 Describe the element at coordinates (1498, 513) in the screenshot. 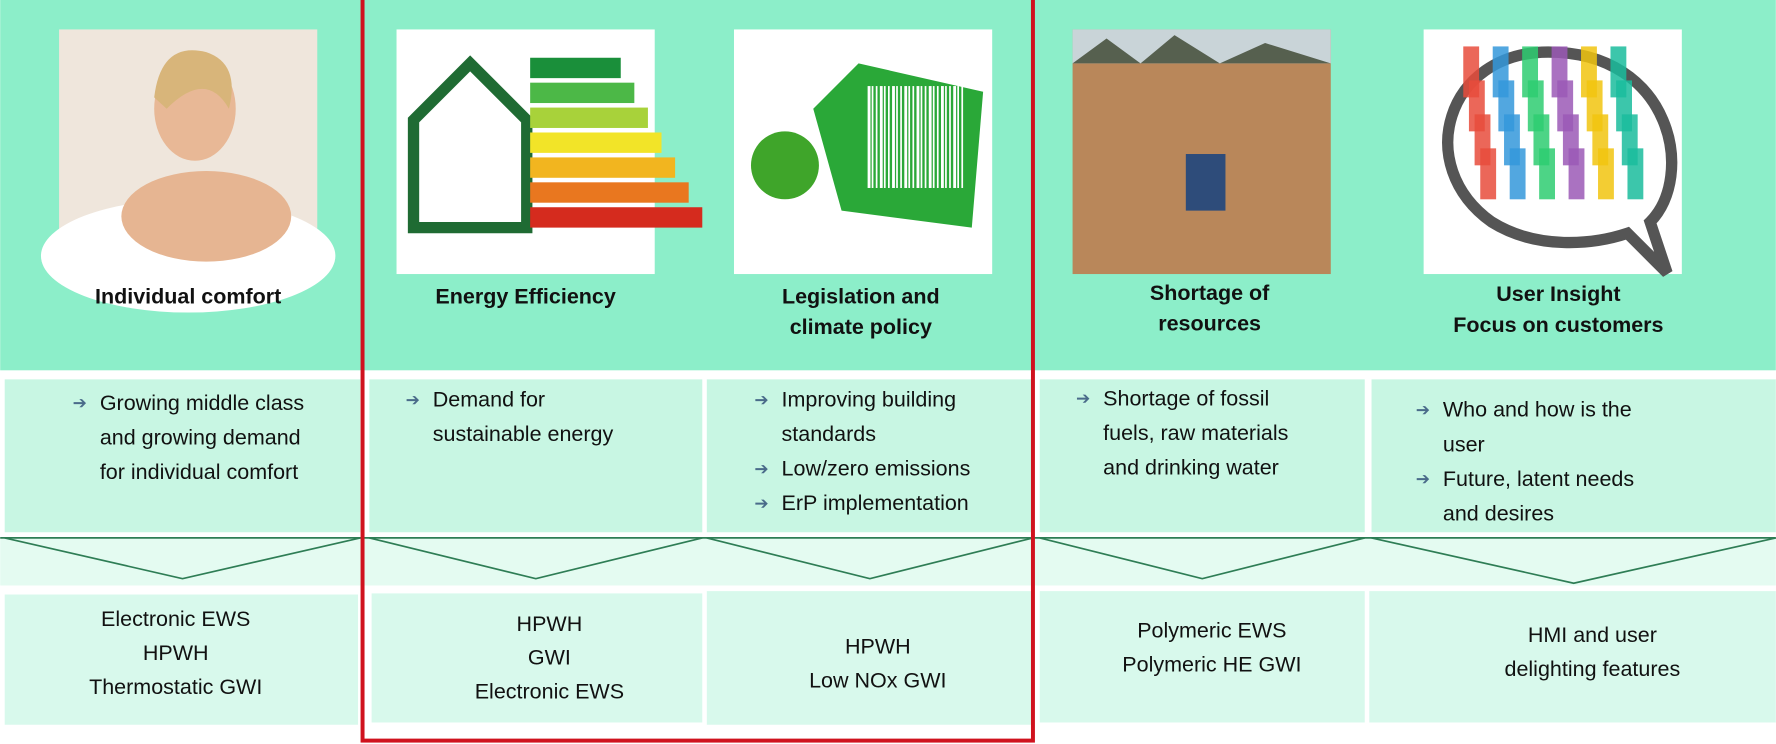

I see `bullet-text: and desires` at that location.